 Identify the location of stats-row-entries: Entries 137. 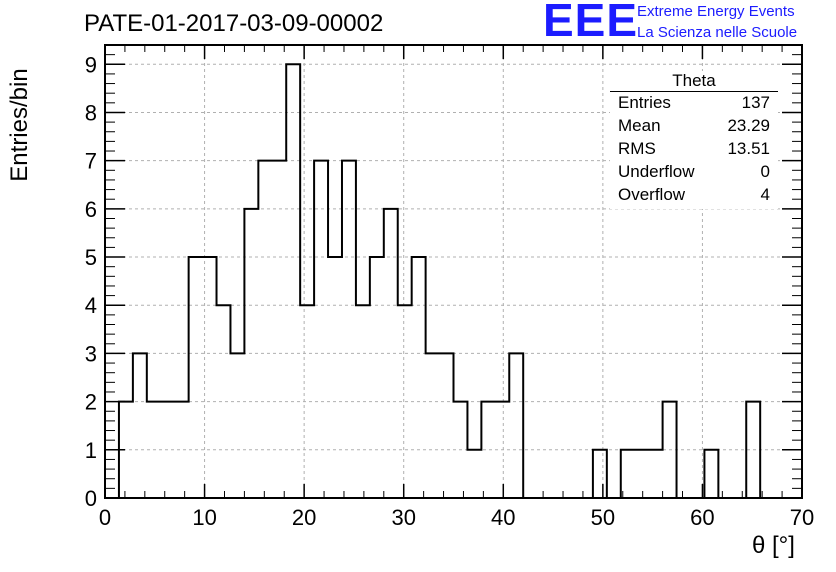
(694, 104).